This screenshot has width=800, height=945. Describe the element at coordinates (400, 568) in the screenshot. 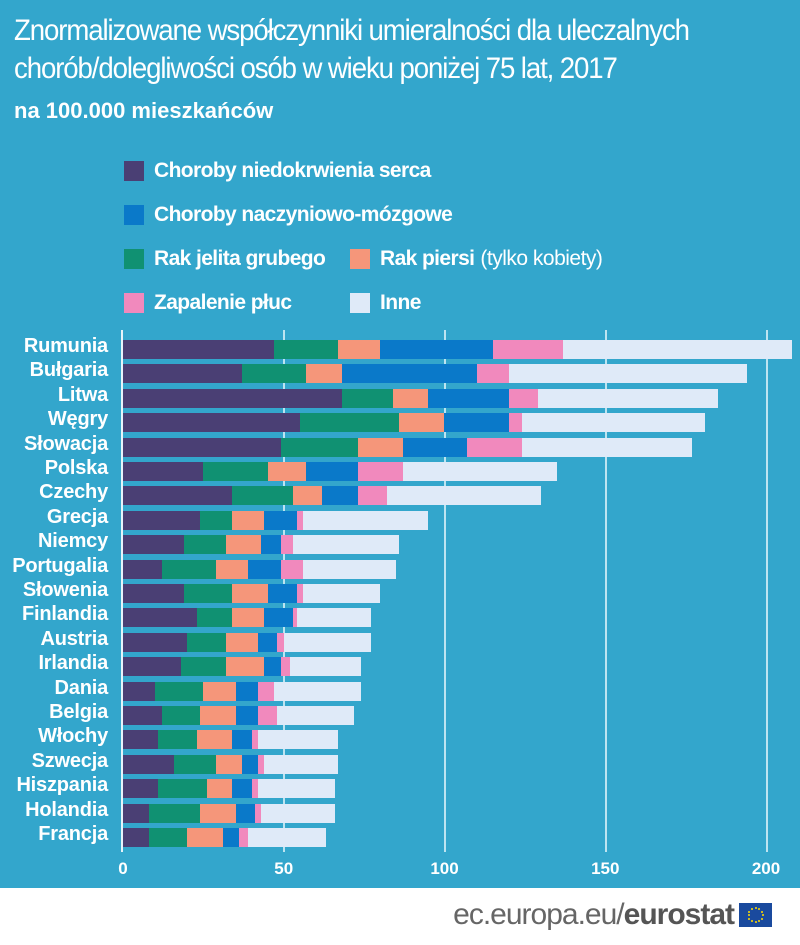

I see `bar-row: Portugalia` at that location.